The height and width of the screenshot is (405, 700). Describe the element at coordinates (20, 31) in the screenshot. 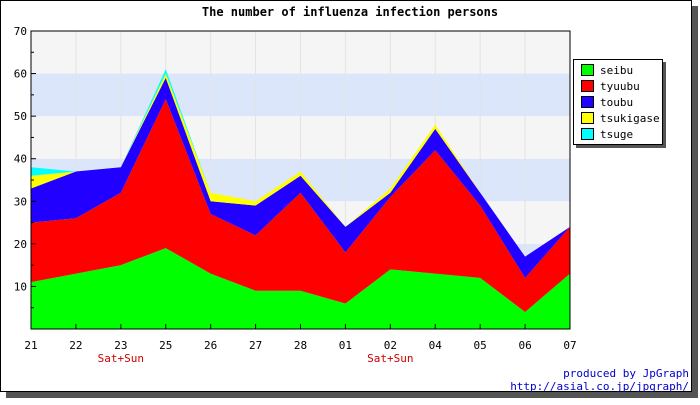

I see `y-tick-label: 70` at that location.